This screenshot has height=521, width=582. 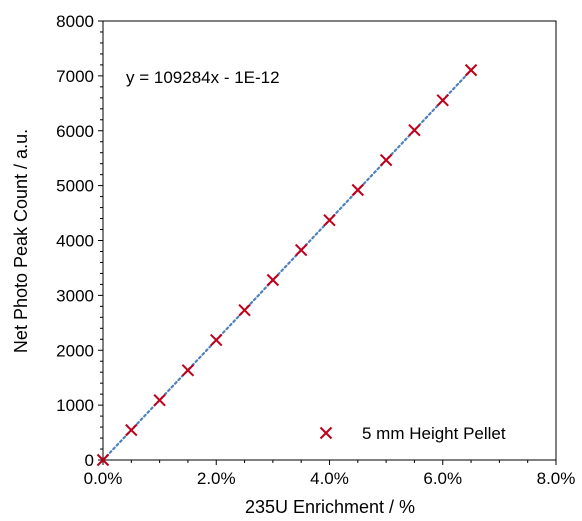 I want to click on legend-marker-x, so click(x=326, y=433).